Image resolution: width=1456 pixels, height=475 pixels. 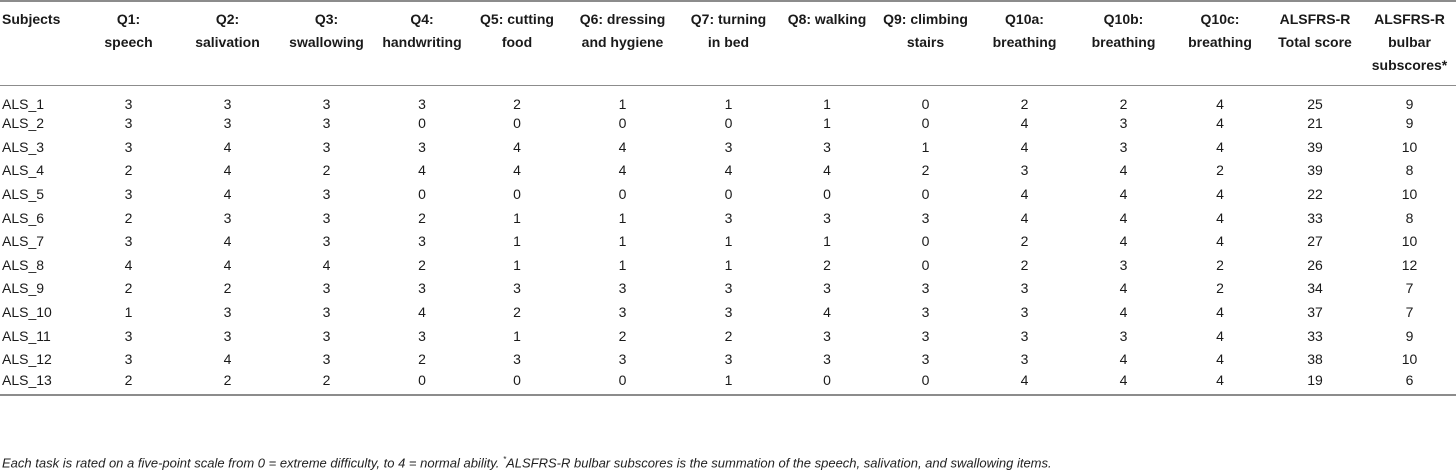 What do you see at coordinates (1315, 123) in the screenshot?
I see `score-cell: 21` at bounding box center [1315, 123].